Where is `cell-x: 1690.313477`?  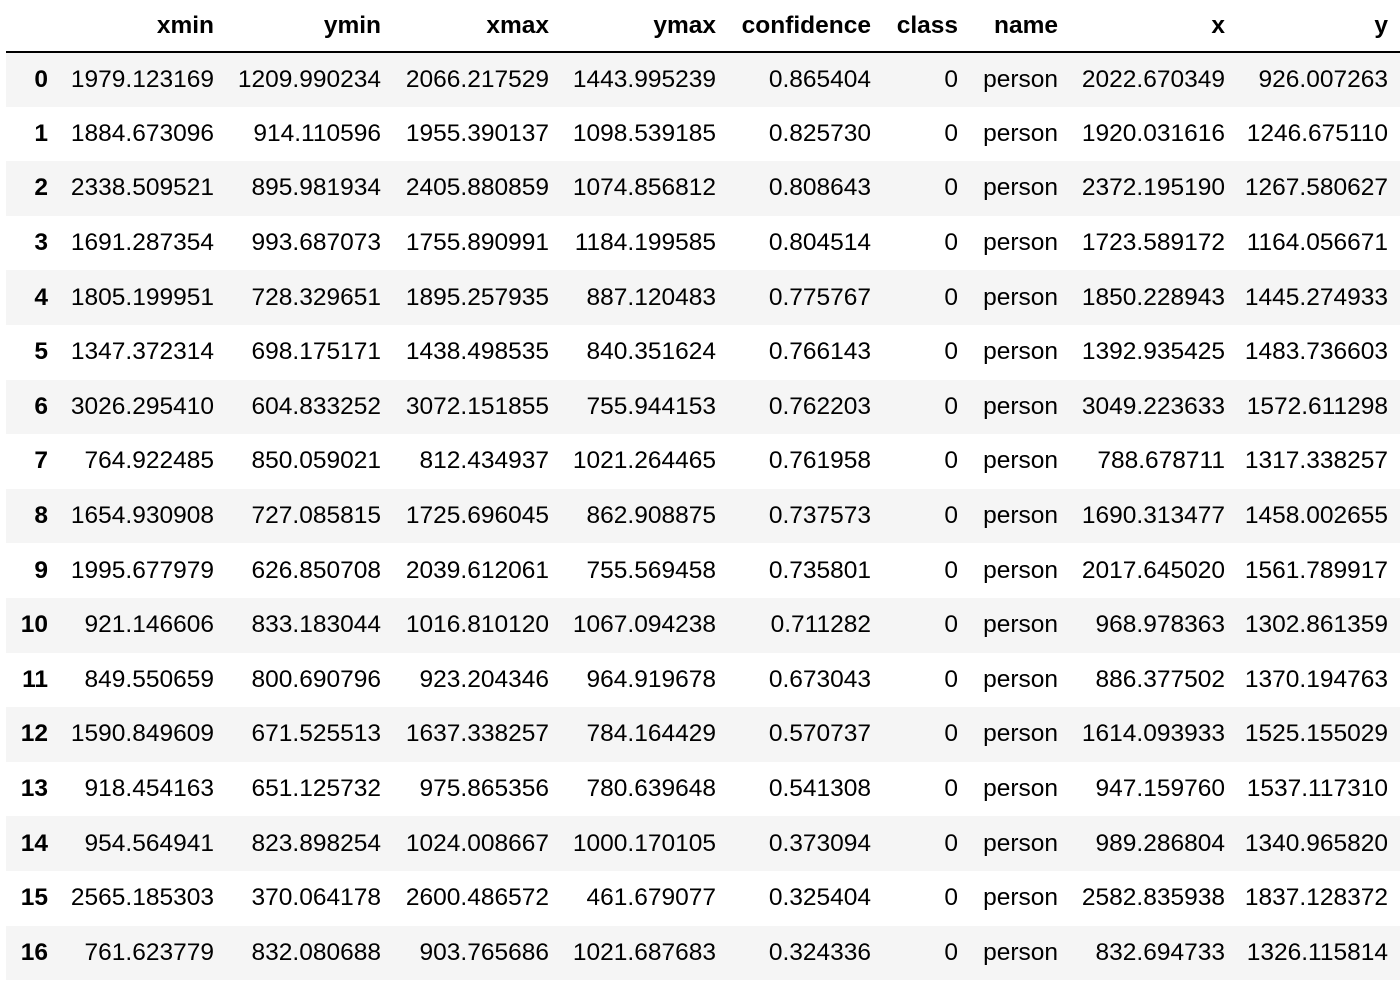
cell-x: 1690.313477 is located at coordinates (1153, 516).